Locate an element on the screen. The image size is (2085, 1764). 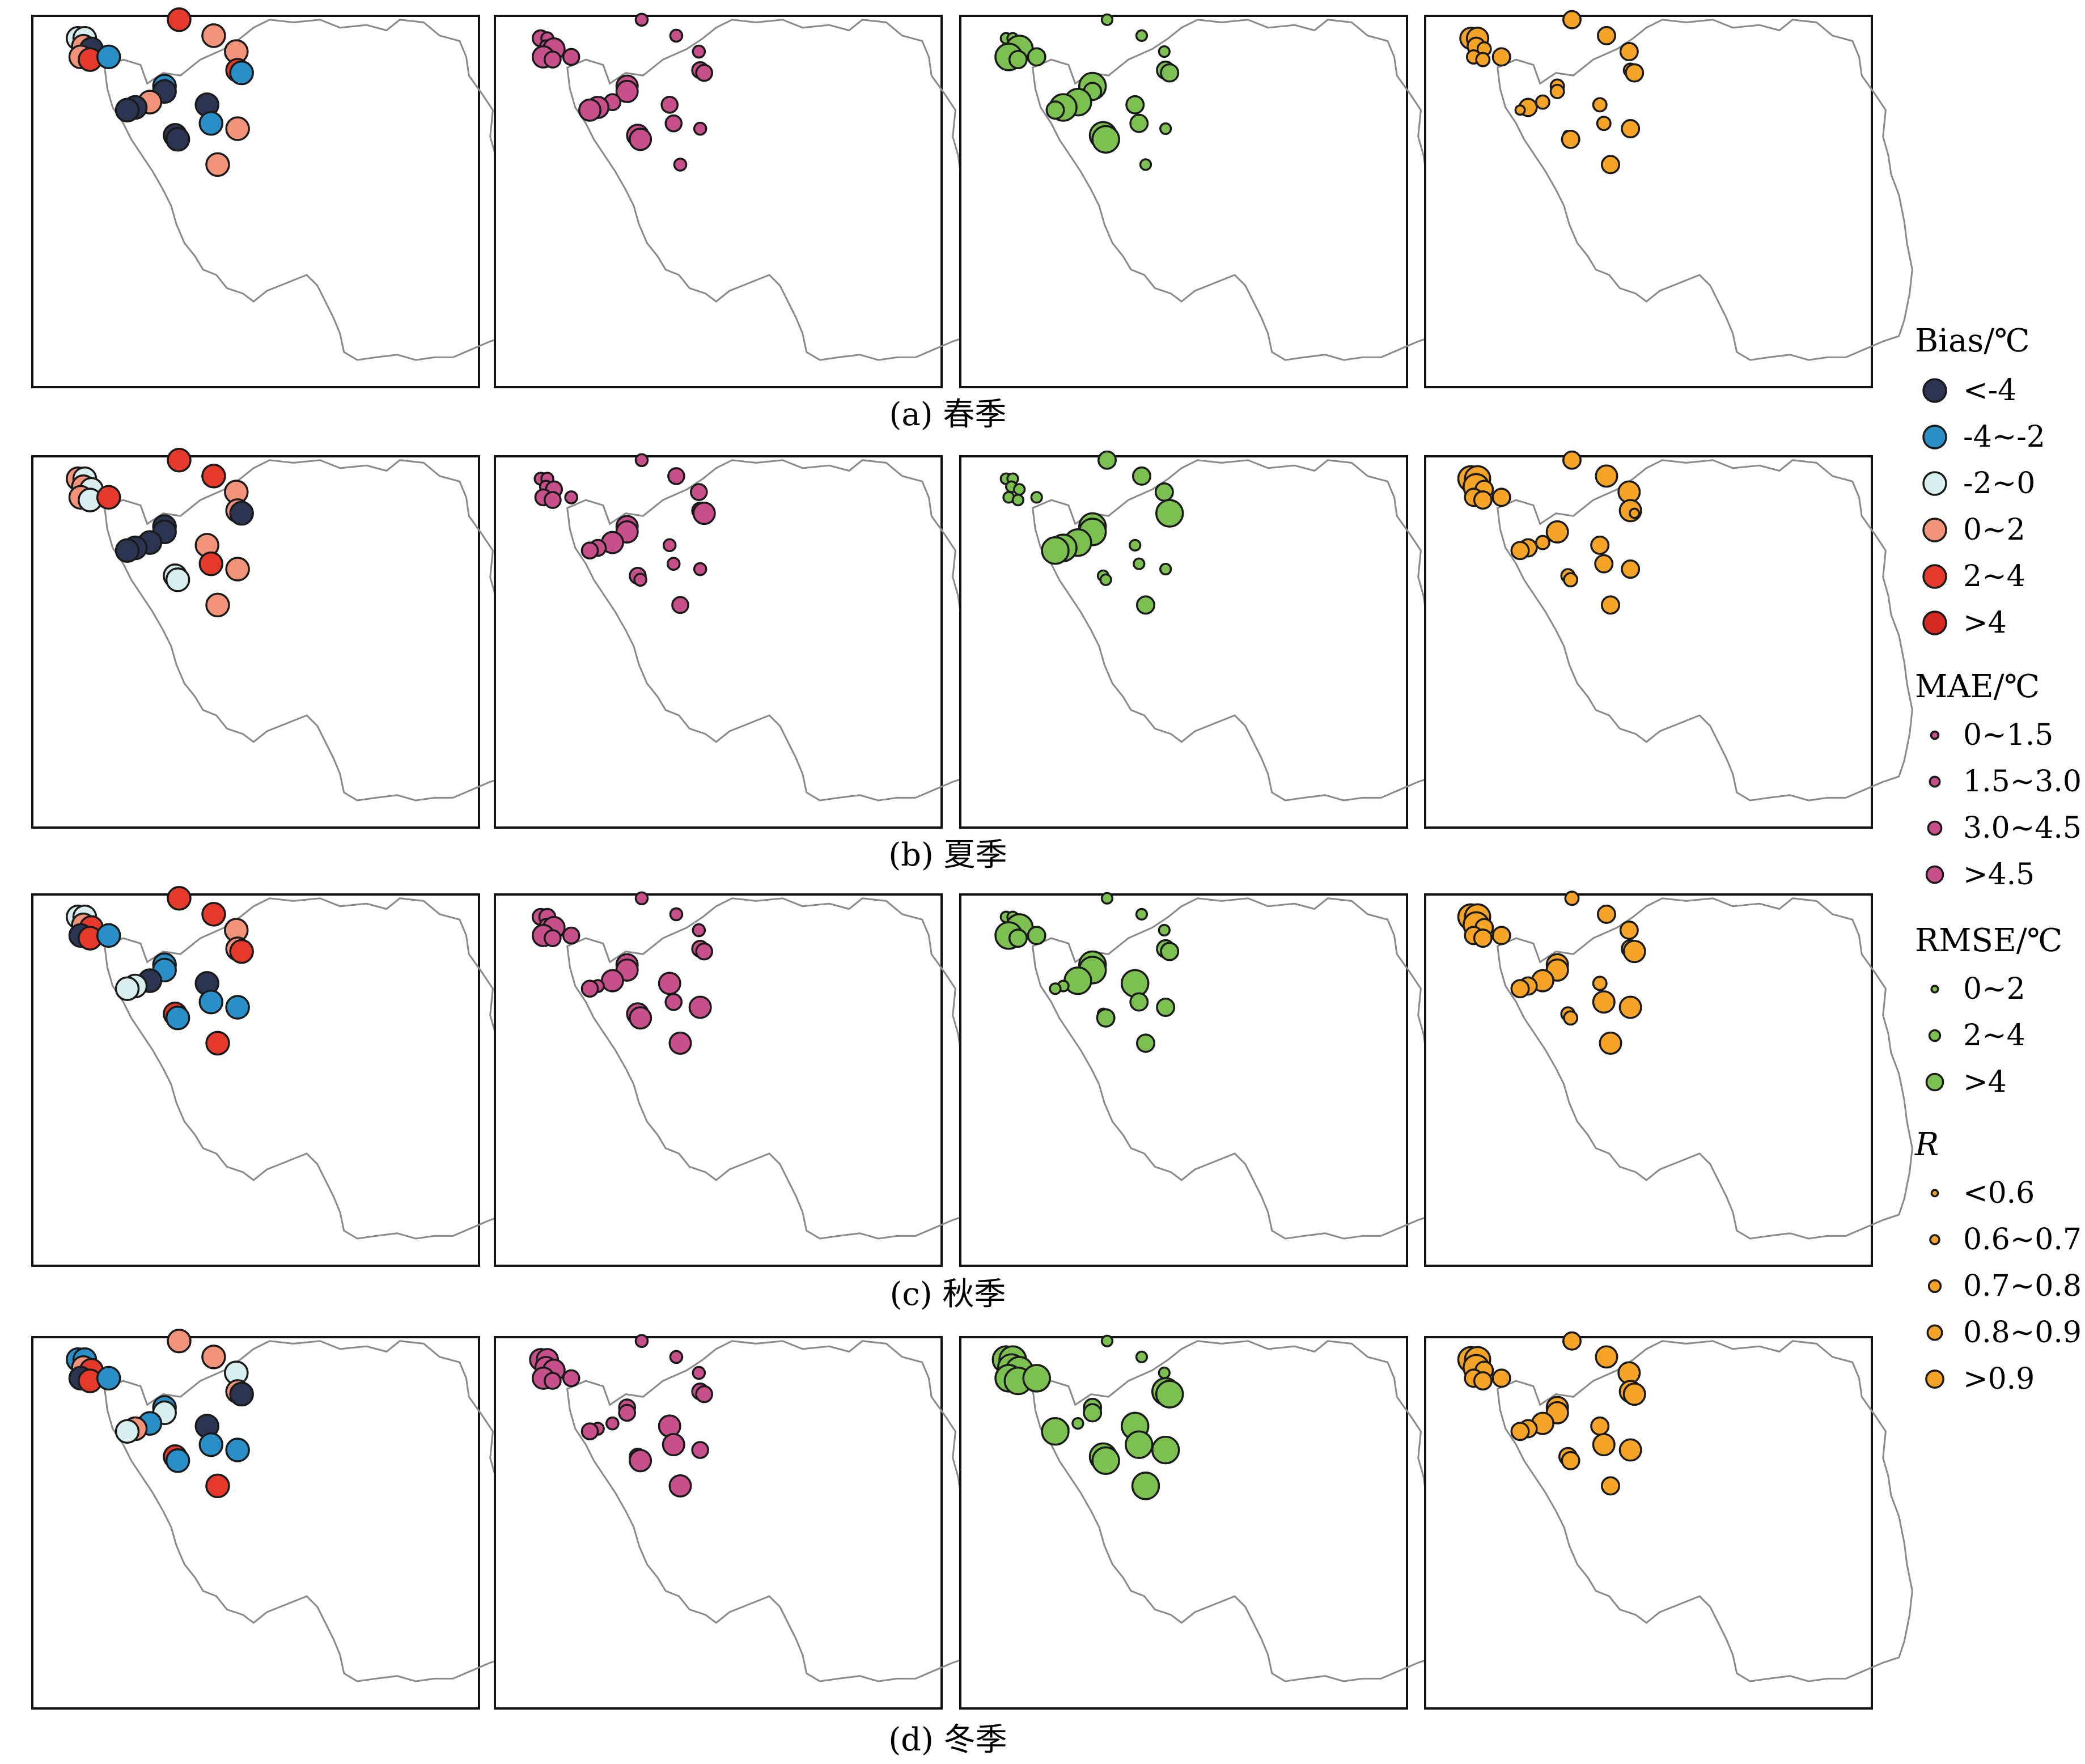
map-panel-1-bias is located at coordinates (276, 639).